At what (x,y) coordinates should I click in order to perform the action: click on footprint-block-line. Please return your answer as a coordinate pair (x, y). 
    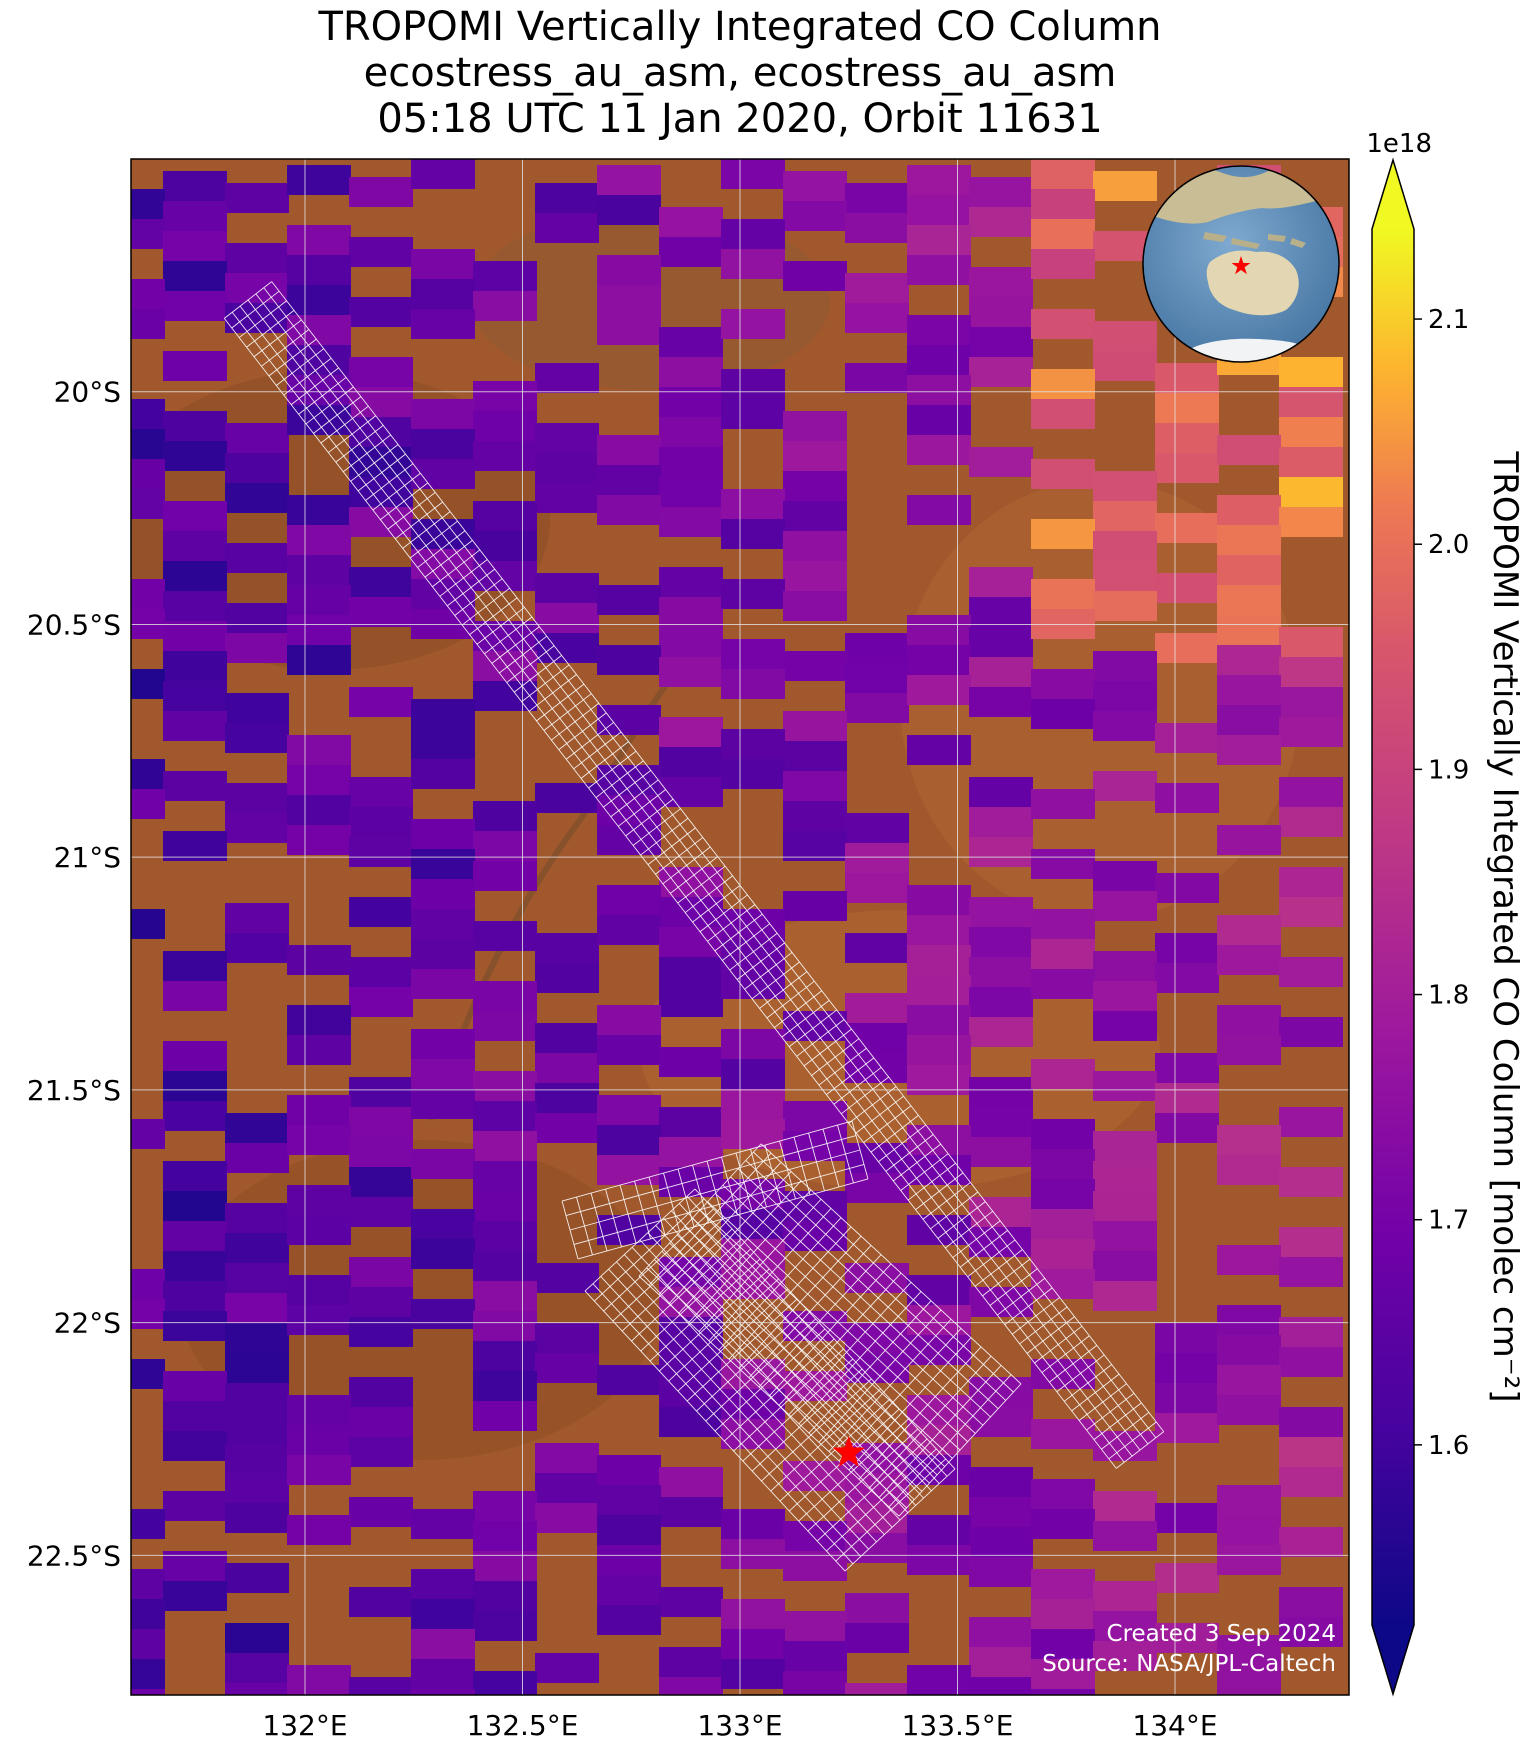
    Looking at the image, I should click on (853, 1305).